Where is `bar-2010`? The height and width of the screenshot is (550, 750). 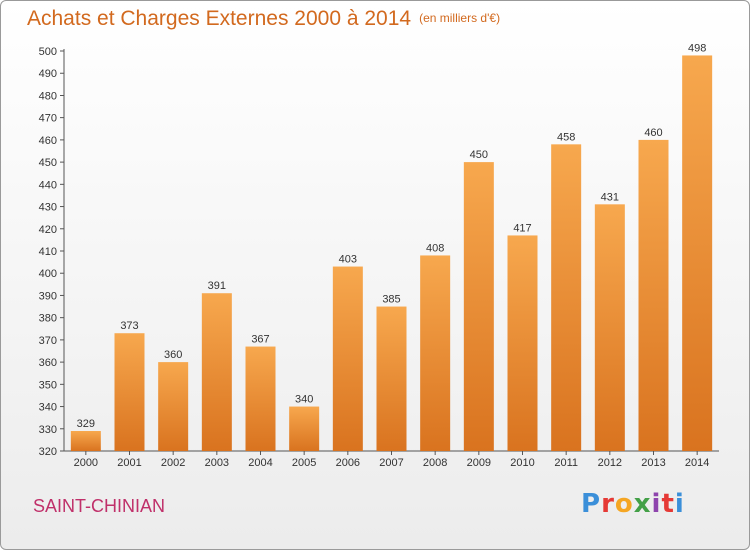
bar-2010 is located at coordinates (522, 343).